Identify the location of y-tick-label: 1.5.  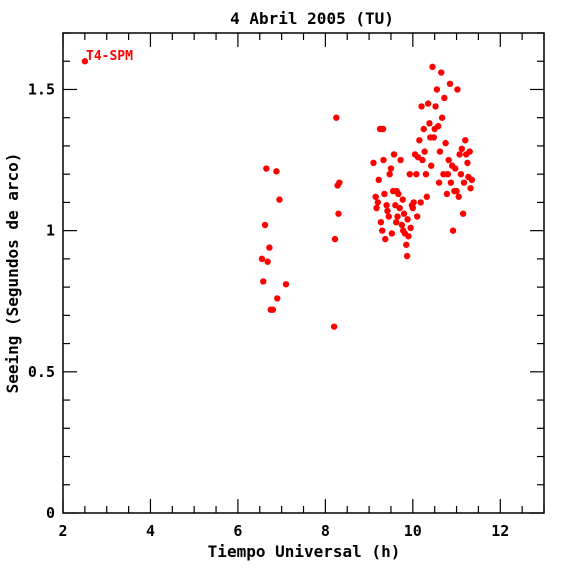
(41, 89).